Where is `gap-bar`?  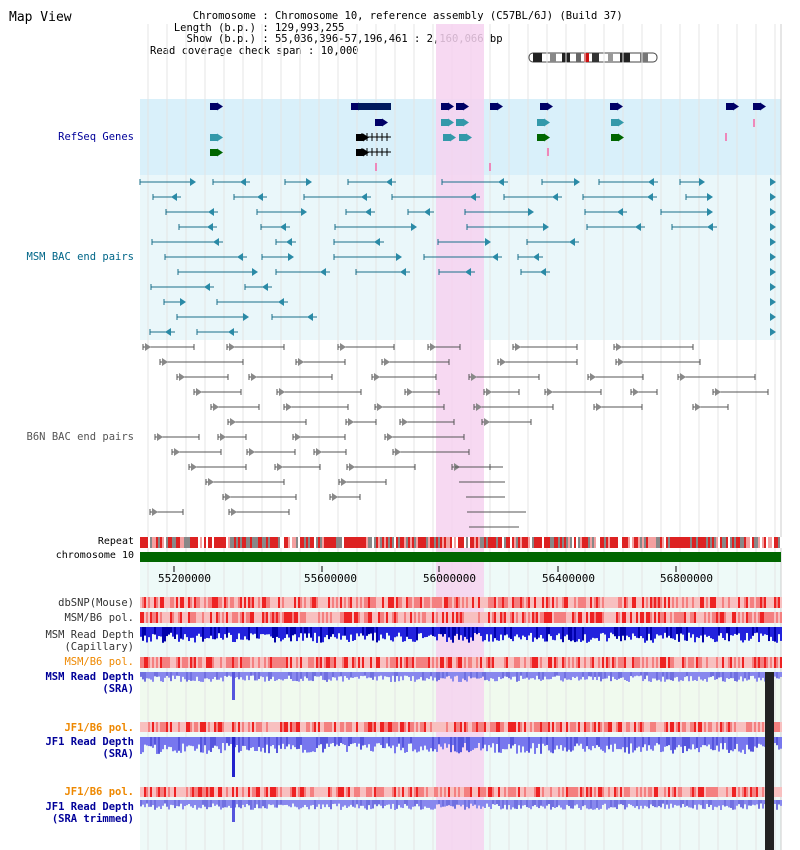
gap-bar is located at coordinates (769, 761).